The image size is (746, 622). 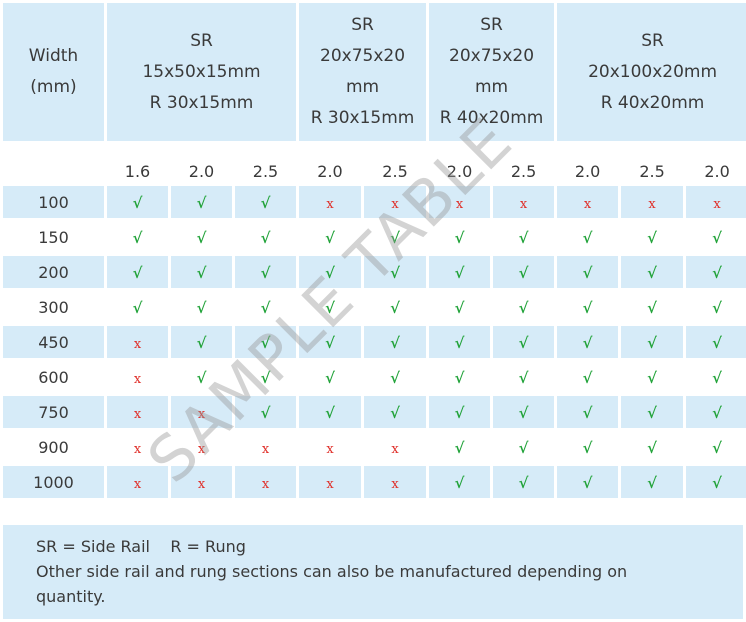 What do you see at coordinates (374, 163) in the screenshot?
I see `thickness-row: 1.6 2.0 2.5 2.0 2.5 2.0 2.5 2.0 2.5 2.0` at bounding box center [374, 163].